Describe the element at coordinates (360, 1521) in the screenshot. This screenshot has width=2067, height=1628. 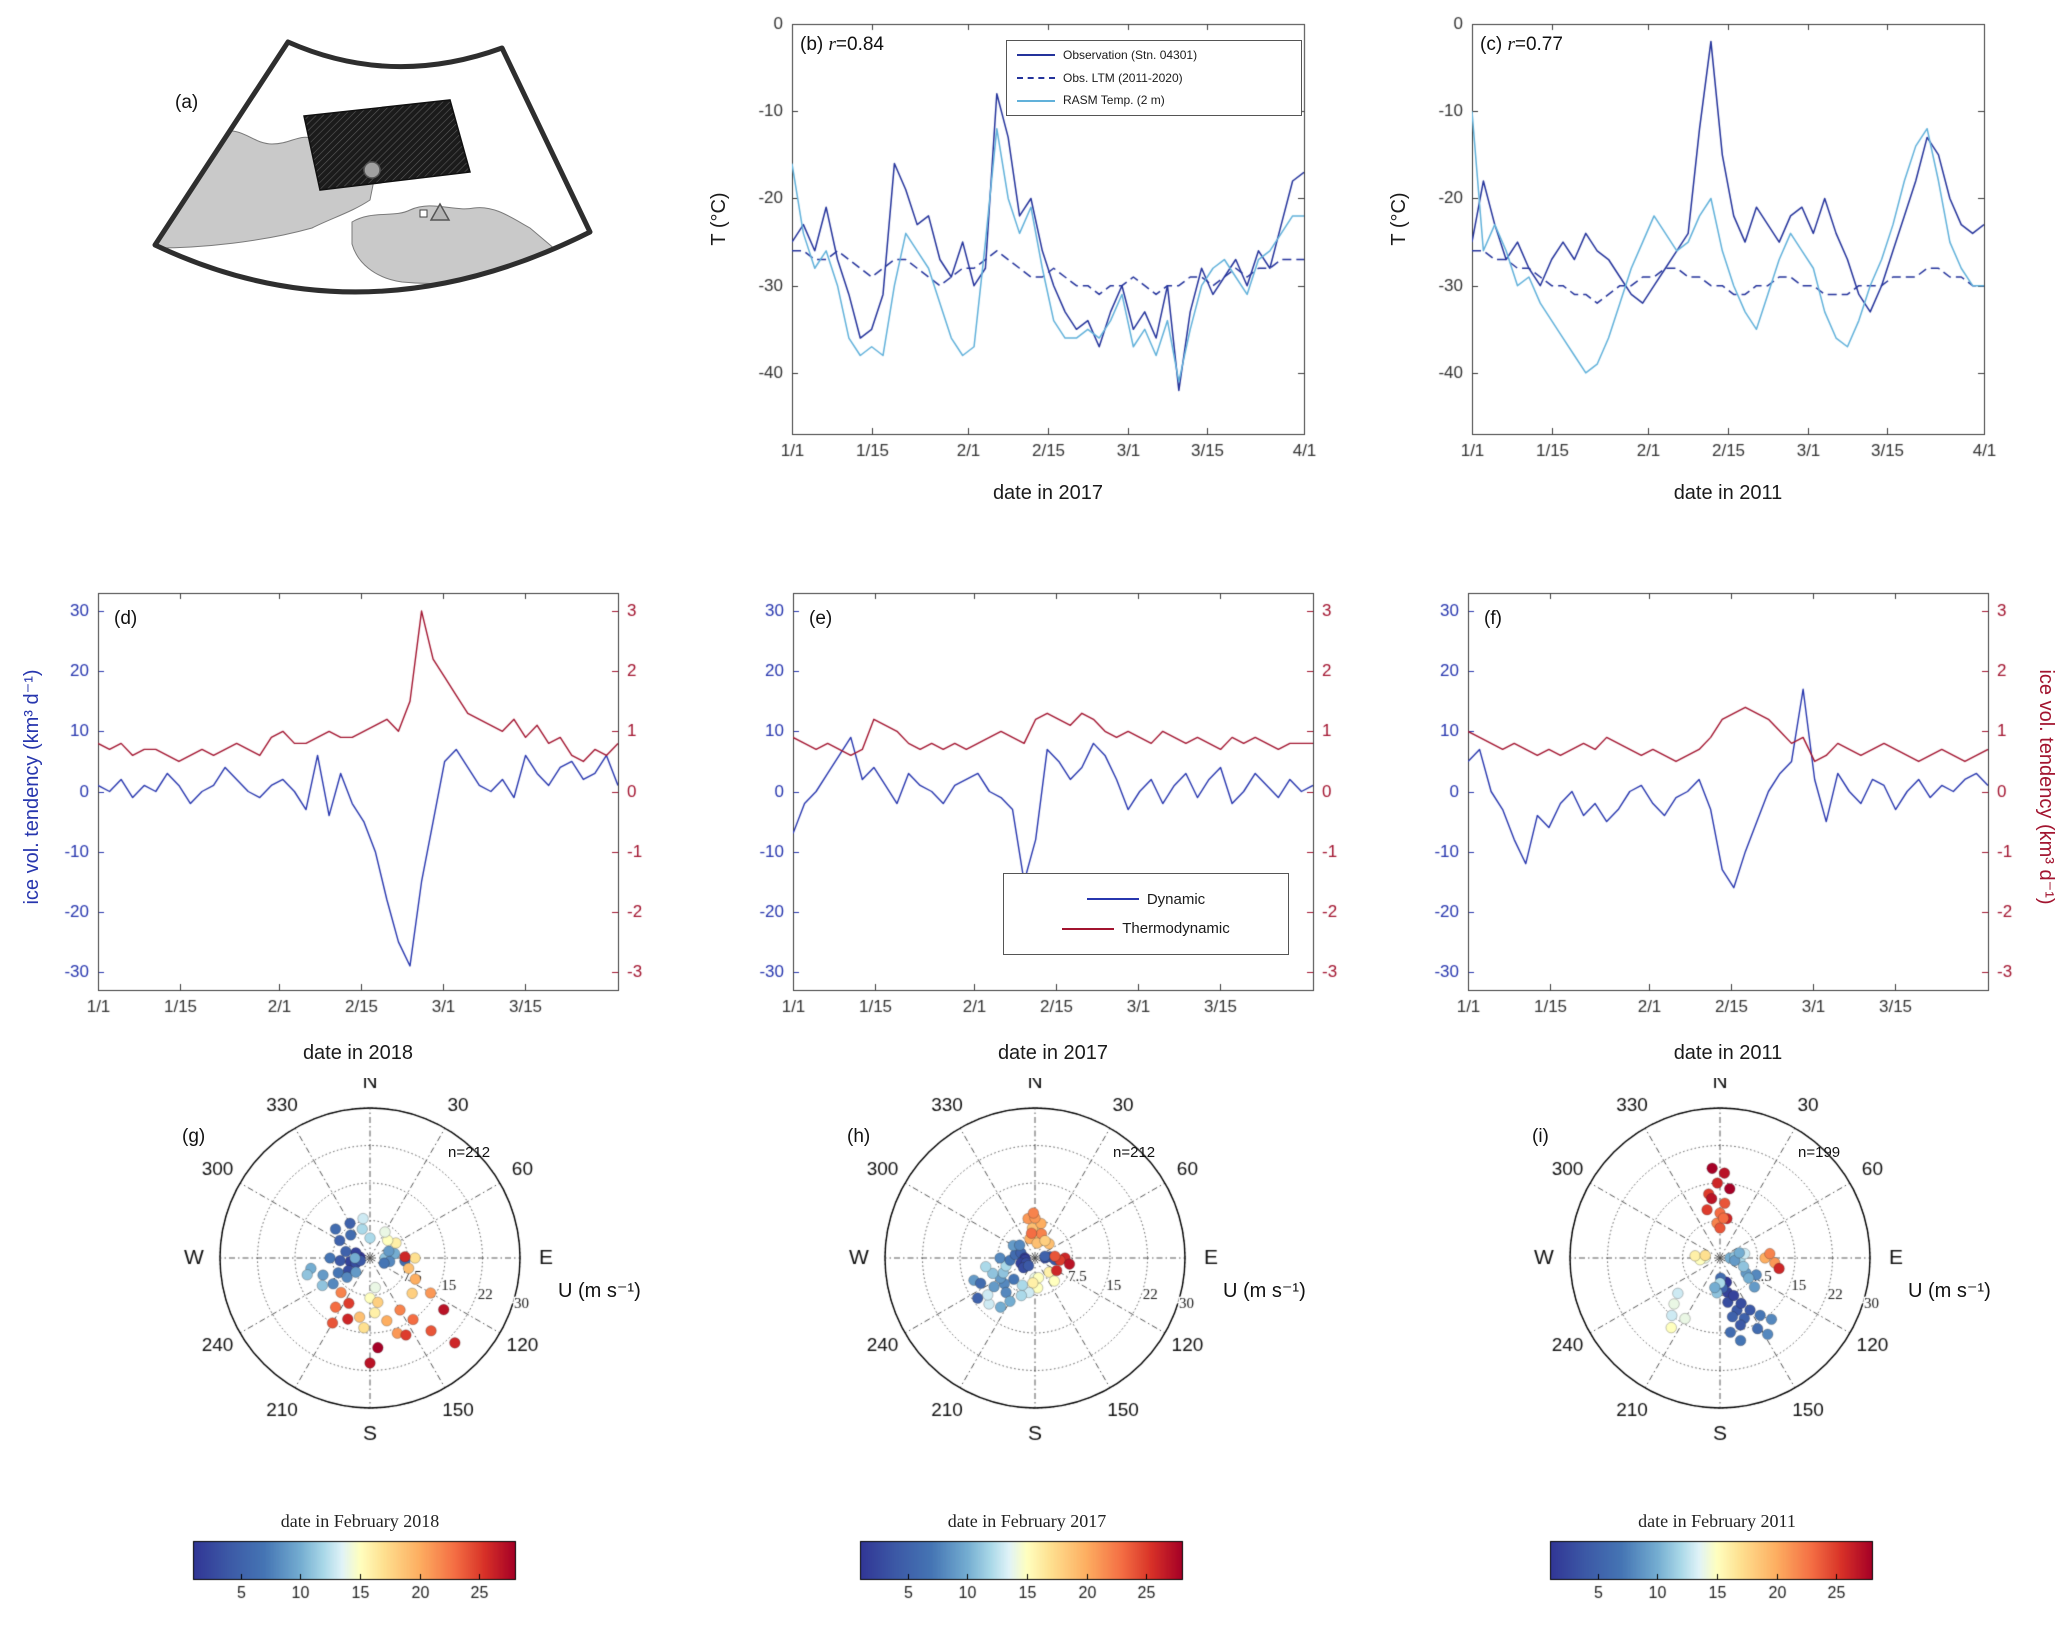
I see `colorbar-title-2018: date in February 2018` at that location.